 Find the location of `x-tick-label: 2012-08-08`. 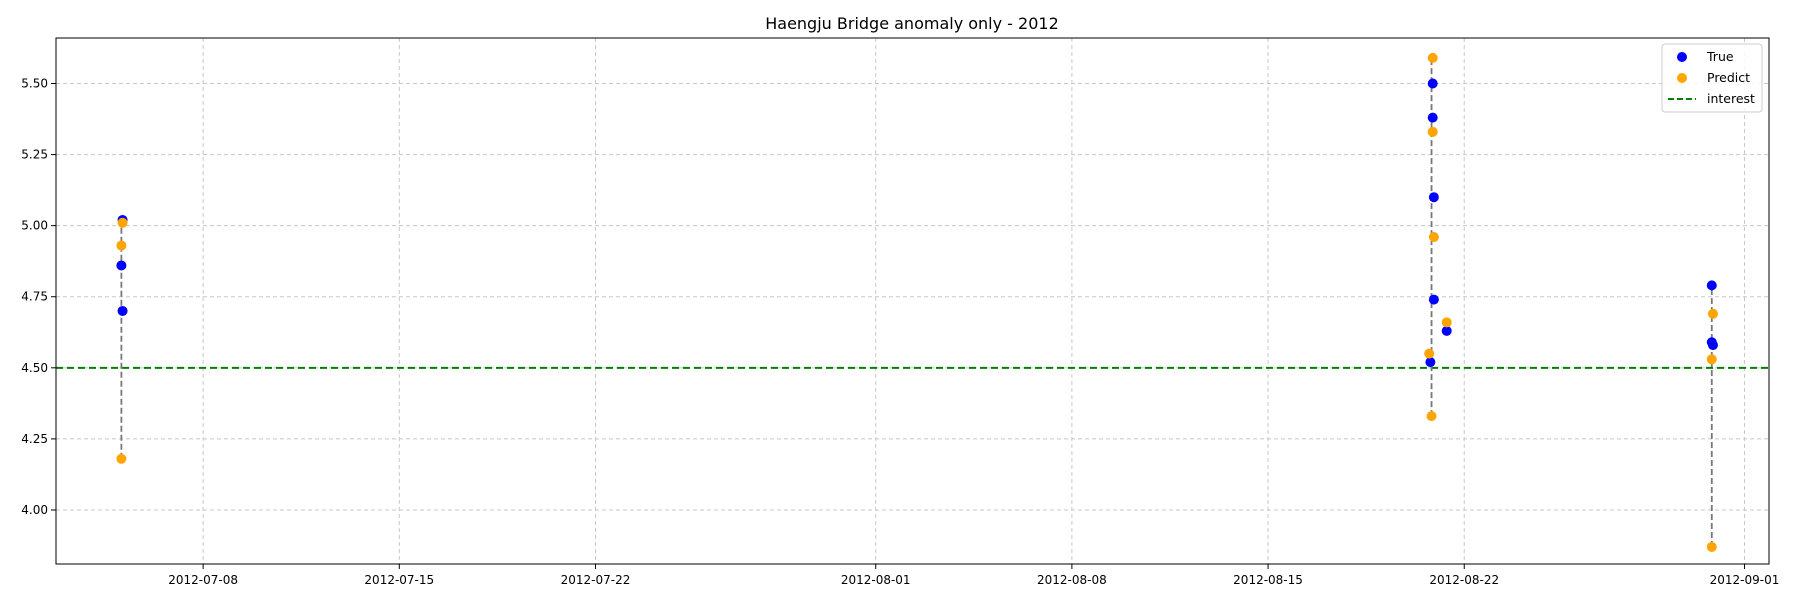

x-tick-label: 2012-08-08 is located at coordinates (1072, 580).